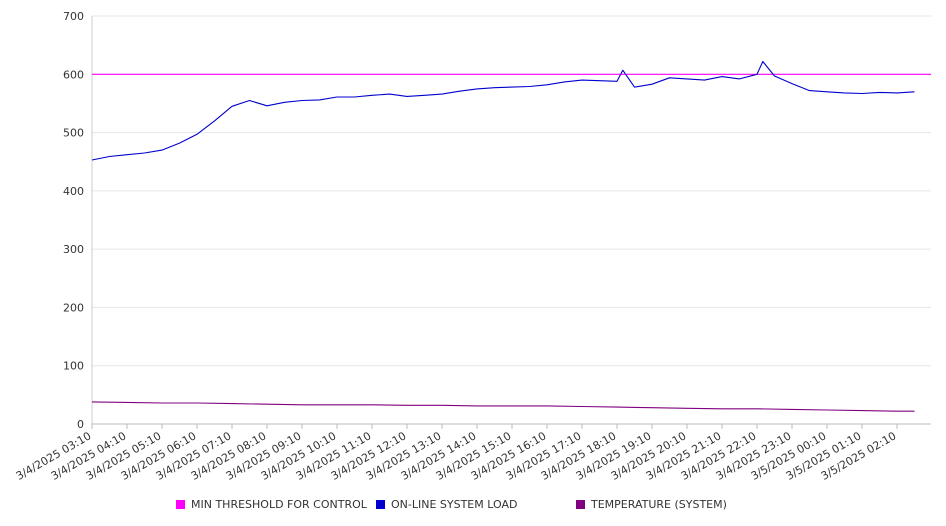 Image resolution: width=946 pixels, height=526 pixels. What do you see at coordinates (73, 16) in the screenshot?
I see `y-tick-label-700: 700` at bounding box center [73, 16].